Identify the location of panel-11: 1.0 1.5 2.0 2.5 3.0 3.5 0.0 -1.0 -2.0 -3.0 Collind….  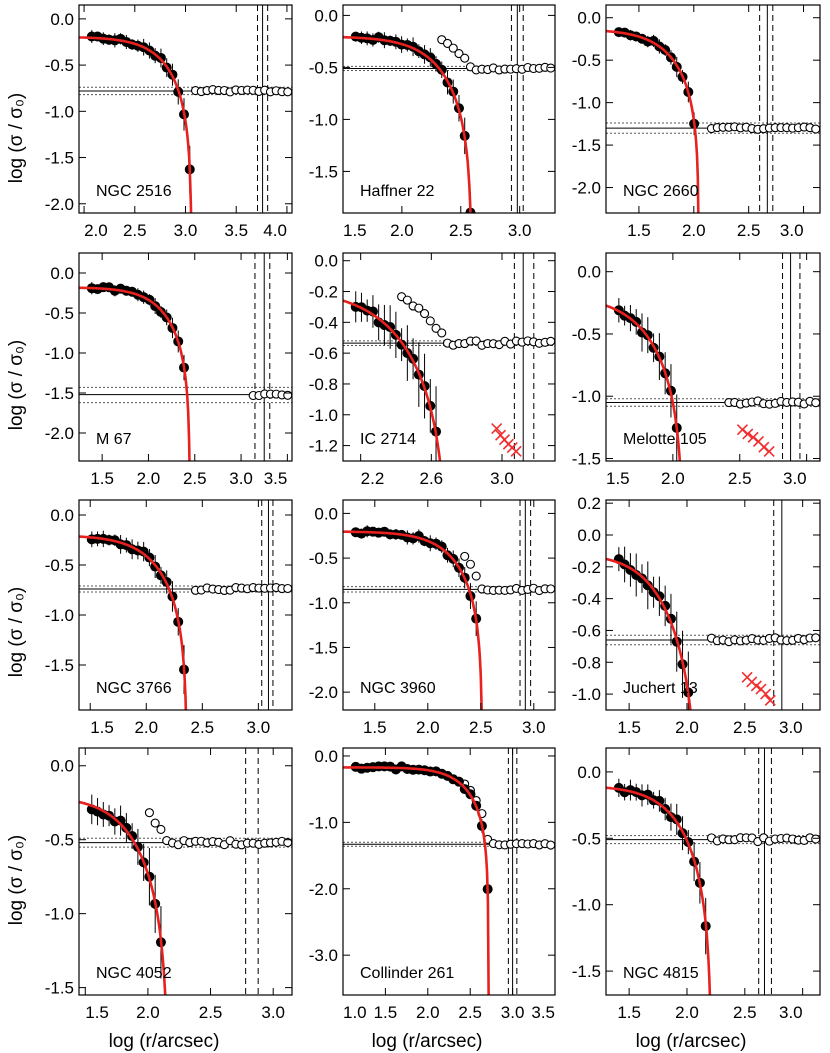
(432, 884).